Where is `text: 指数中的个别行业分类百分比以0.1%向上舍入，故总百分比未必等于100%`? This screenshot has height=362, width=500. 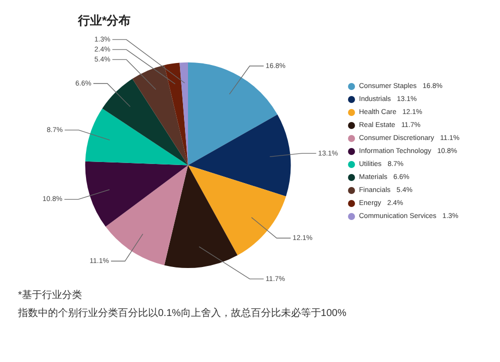
text: 指数中的个别行业分类百分比以0.1%向上舍入，故总百分比未必等于100% is located at coordinates (183, 313).